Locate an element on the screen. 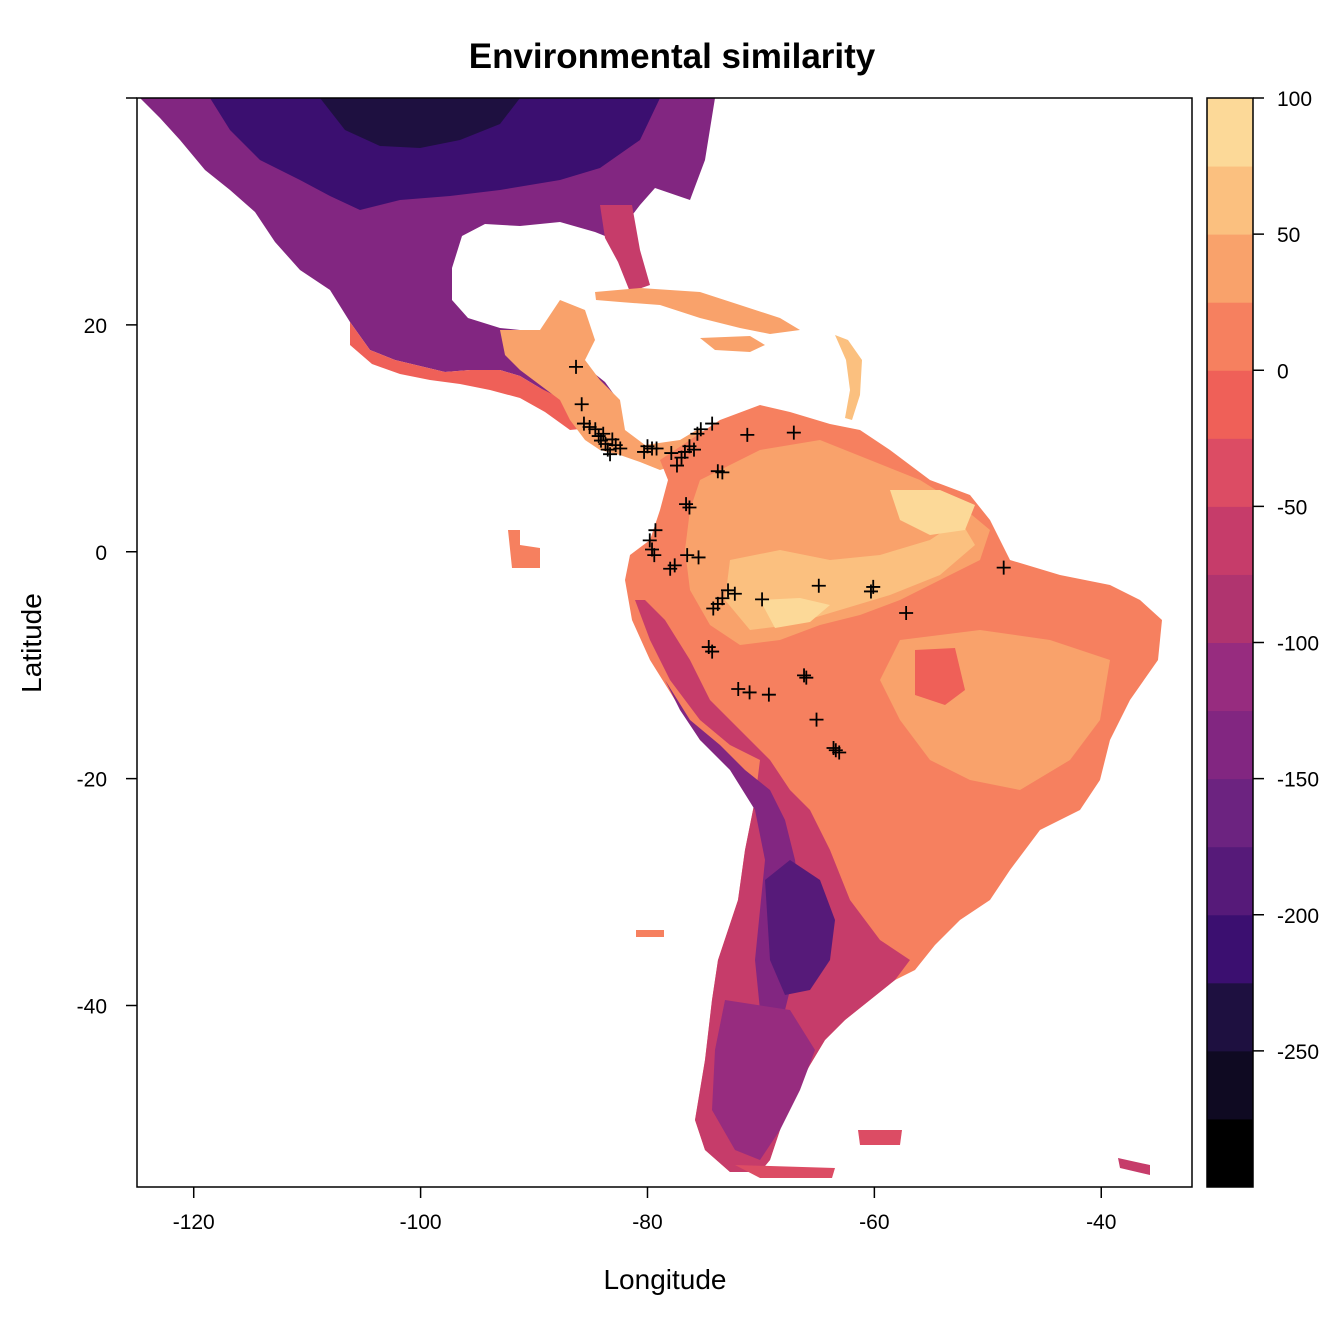 Image resolution: width=1344 pixels, height=1344 pixels. colorbar is located at coordinates (1230, 643).